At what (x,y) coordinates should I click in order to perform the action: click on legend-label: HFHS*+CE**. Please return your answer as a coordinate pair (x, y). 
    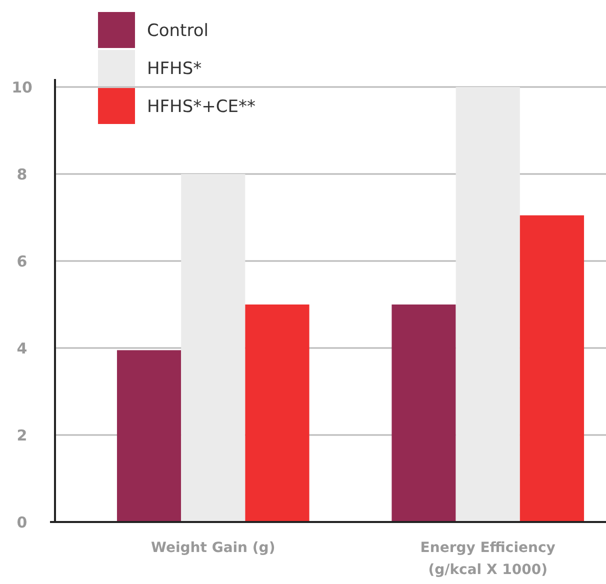
    Looking at the image, I should click on (201, 106).